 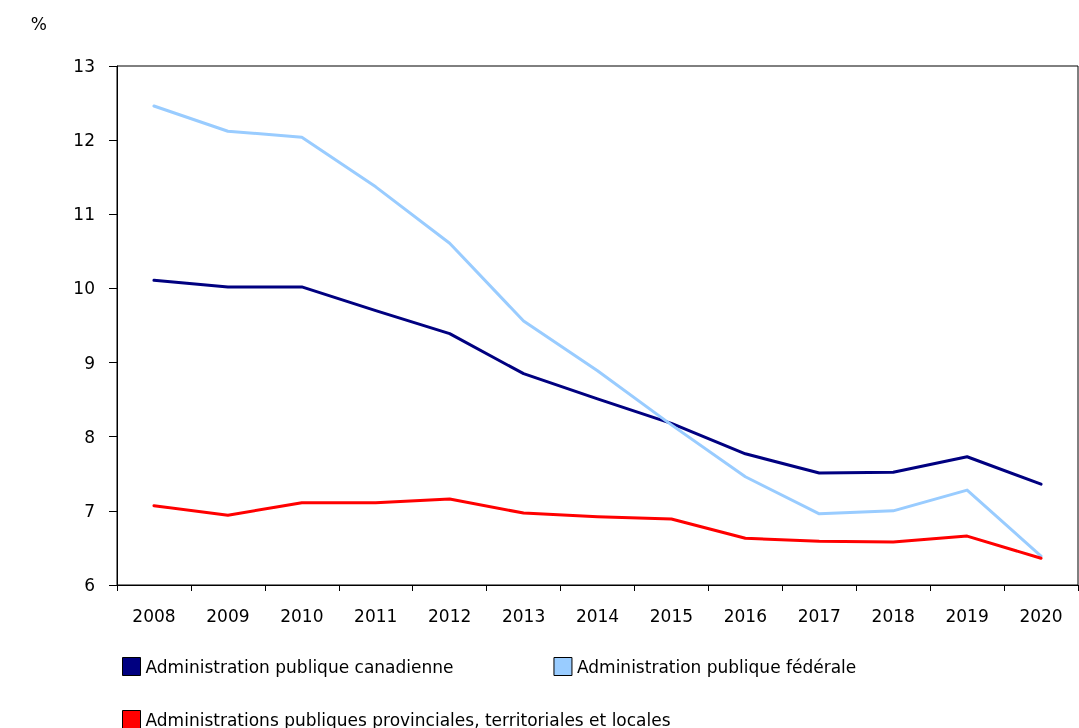 I want to click on y-tick-label: 10, so click(x=84, y=288).